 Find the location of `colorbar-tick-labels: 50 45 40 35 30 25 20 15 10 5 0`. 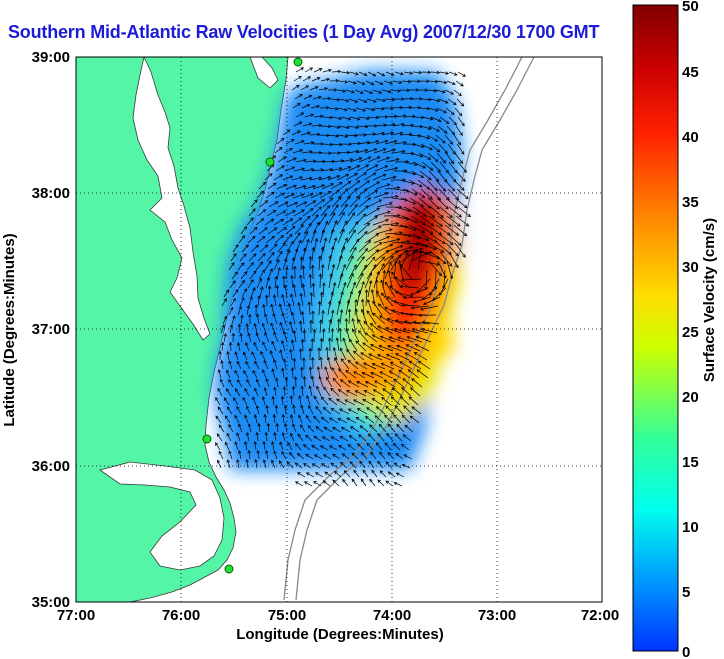

colorbar-tick-labels: 50 45 40 35 30 25 20 15 10 5 0 is located at coordinates (690, 329).